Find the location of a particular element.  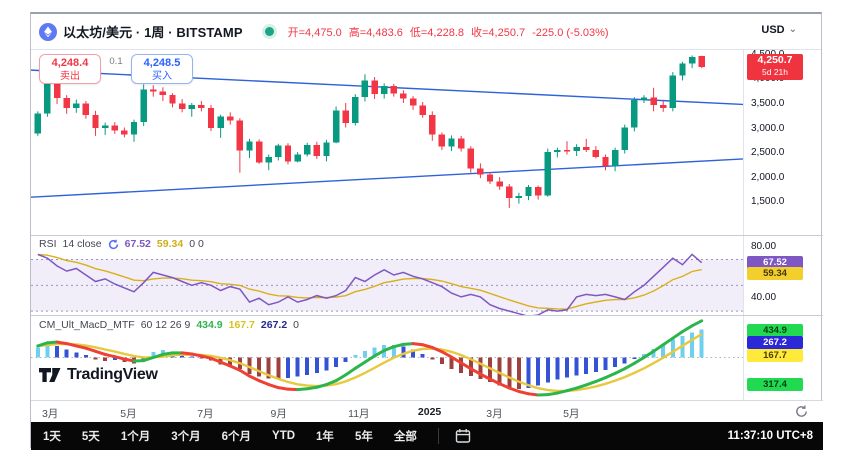

axis-label: 2,500.0 is located at coordinates (768, 153).